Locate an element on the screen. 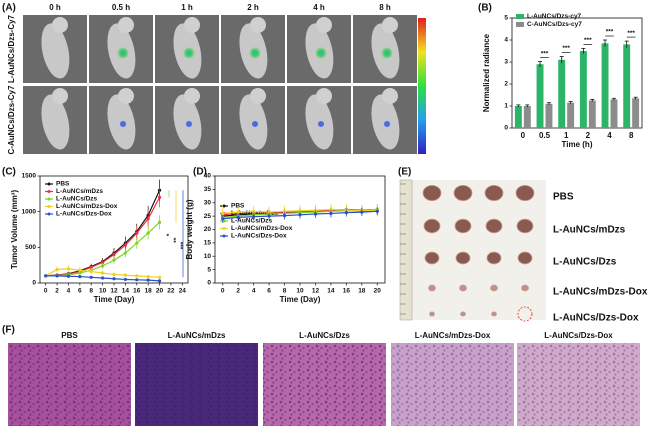  panel-label: (E) is located at coordinates (404, 172).